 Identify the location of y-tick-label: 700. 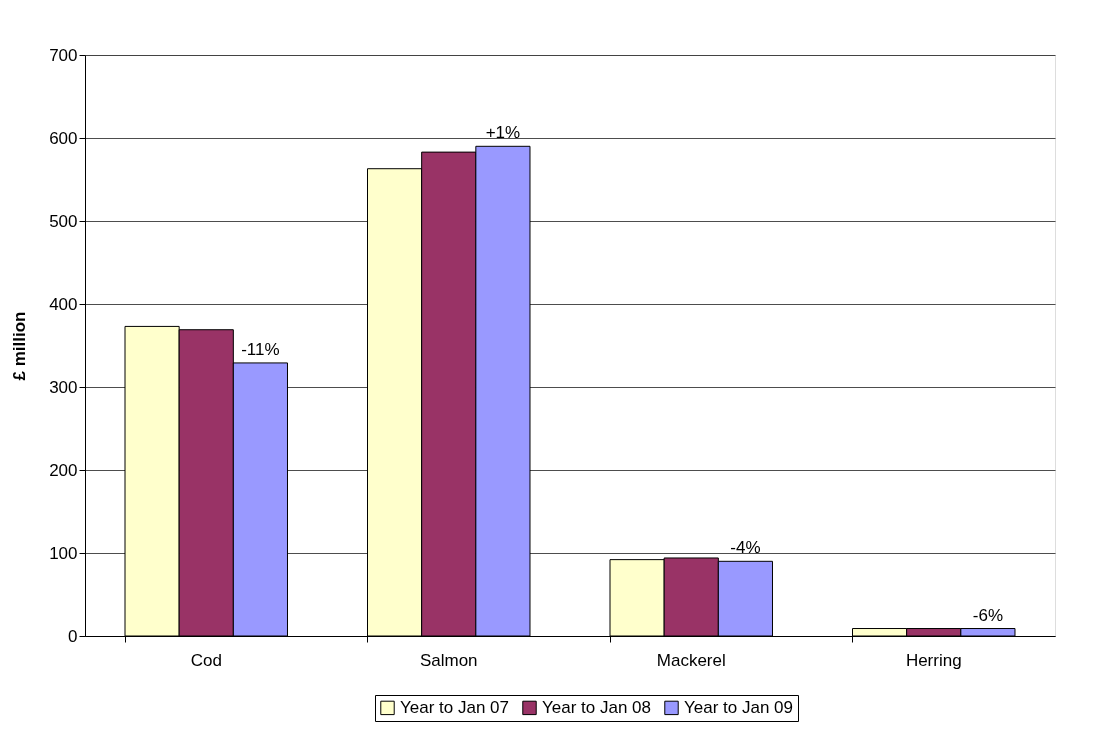
(63, 55).